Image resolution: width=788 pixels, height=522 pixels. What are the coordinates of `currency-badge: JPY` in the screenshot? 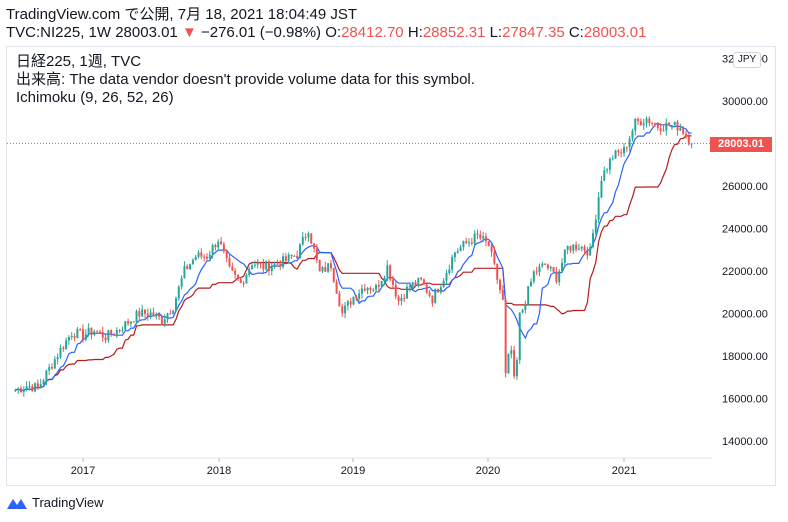 It's located at (747, 60).